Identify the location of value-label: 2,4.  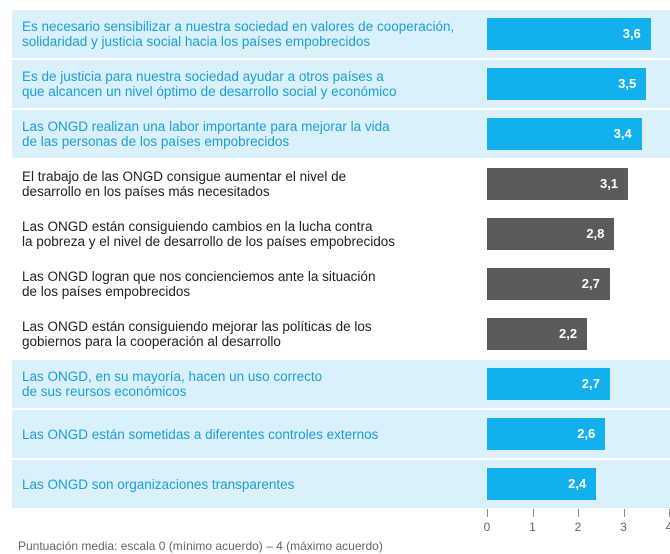
(577, 483).